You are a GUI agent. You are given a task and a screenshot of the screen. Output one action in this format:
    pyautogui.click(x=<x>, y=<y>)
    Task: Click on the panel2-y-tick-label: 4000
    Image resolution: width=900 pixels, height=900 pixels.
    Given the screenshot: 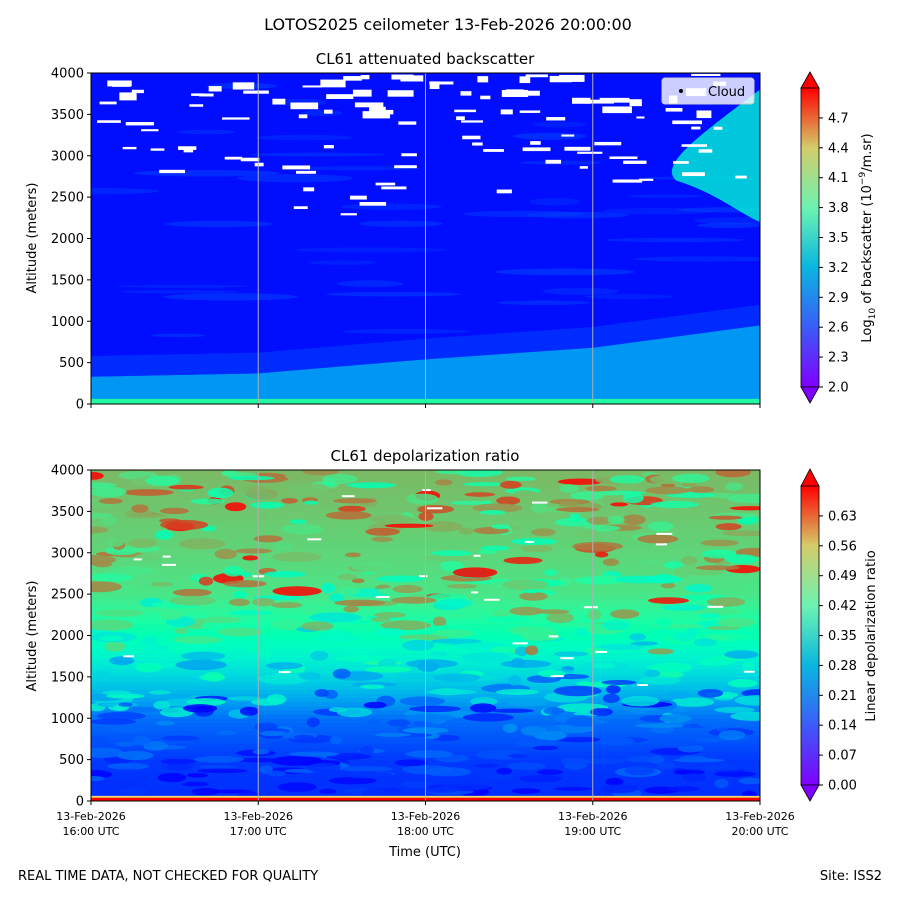 What is the action you would take?
    pyautogui.click(x=67, y=471)
    